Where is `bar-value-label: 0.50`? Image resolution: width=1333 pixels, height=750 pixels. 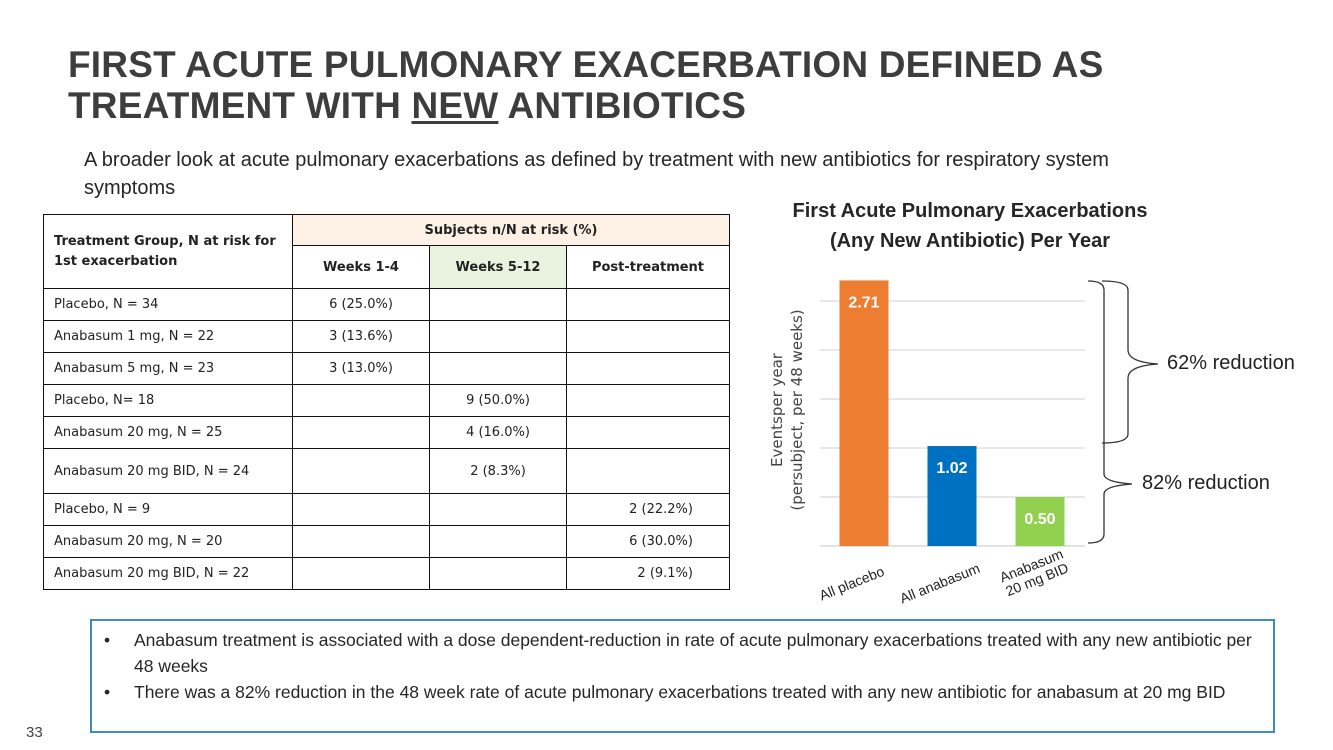 bar-value-label: 0.50 is located at coordinates (1039, 519).